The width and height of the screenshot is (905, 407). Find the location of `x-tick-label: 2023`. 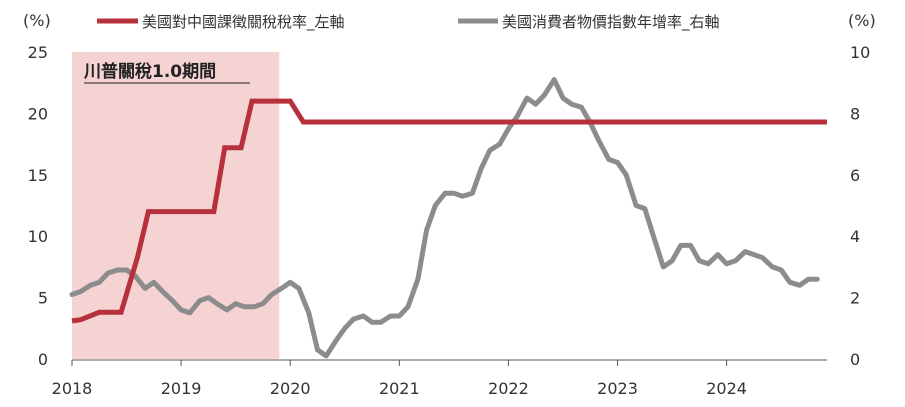

x-tick-label: 2023 is located at coordinates (617, 388).